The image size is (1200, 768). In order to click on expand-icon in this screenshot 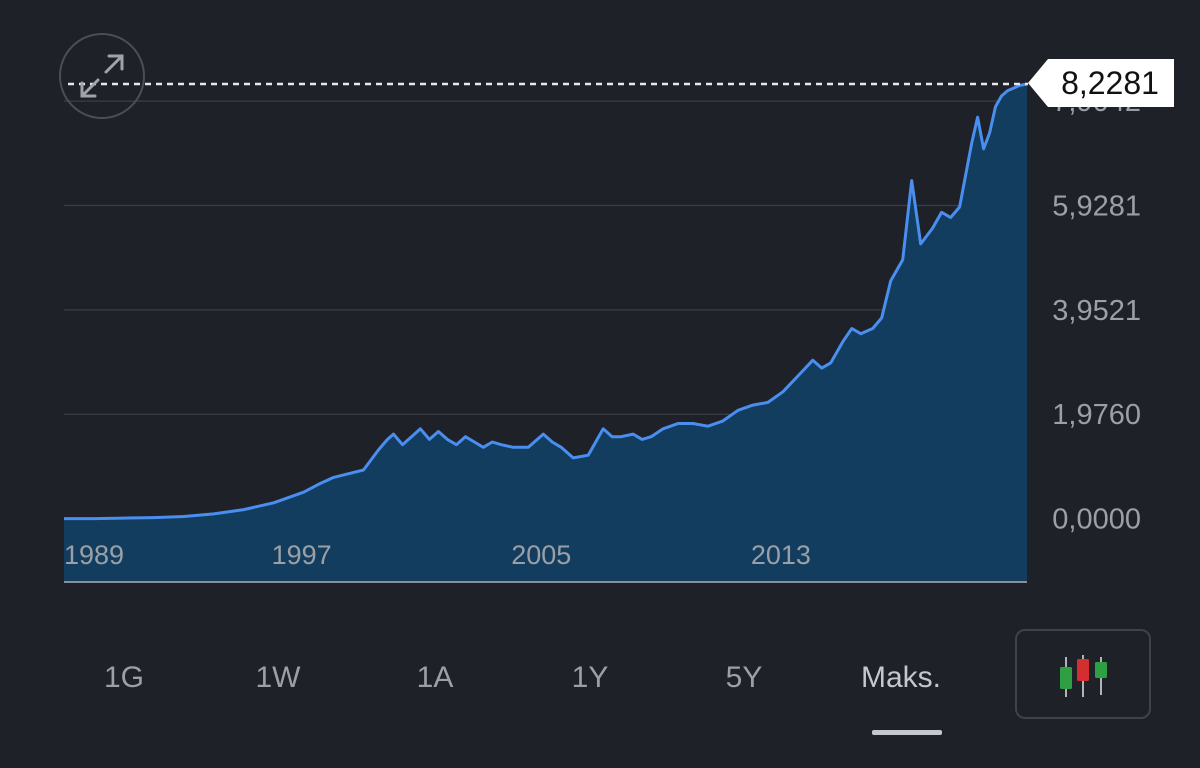, I will do `click(102, 76)`.